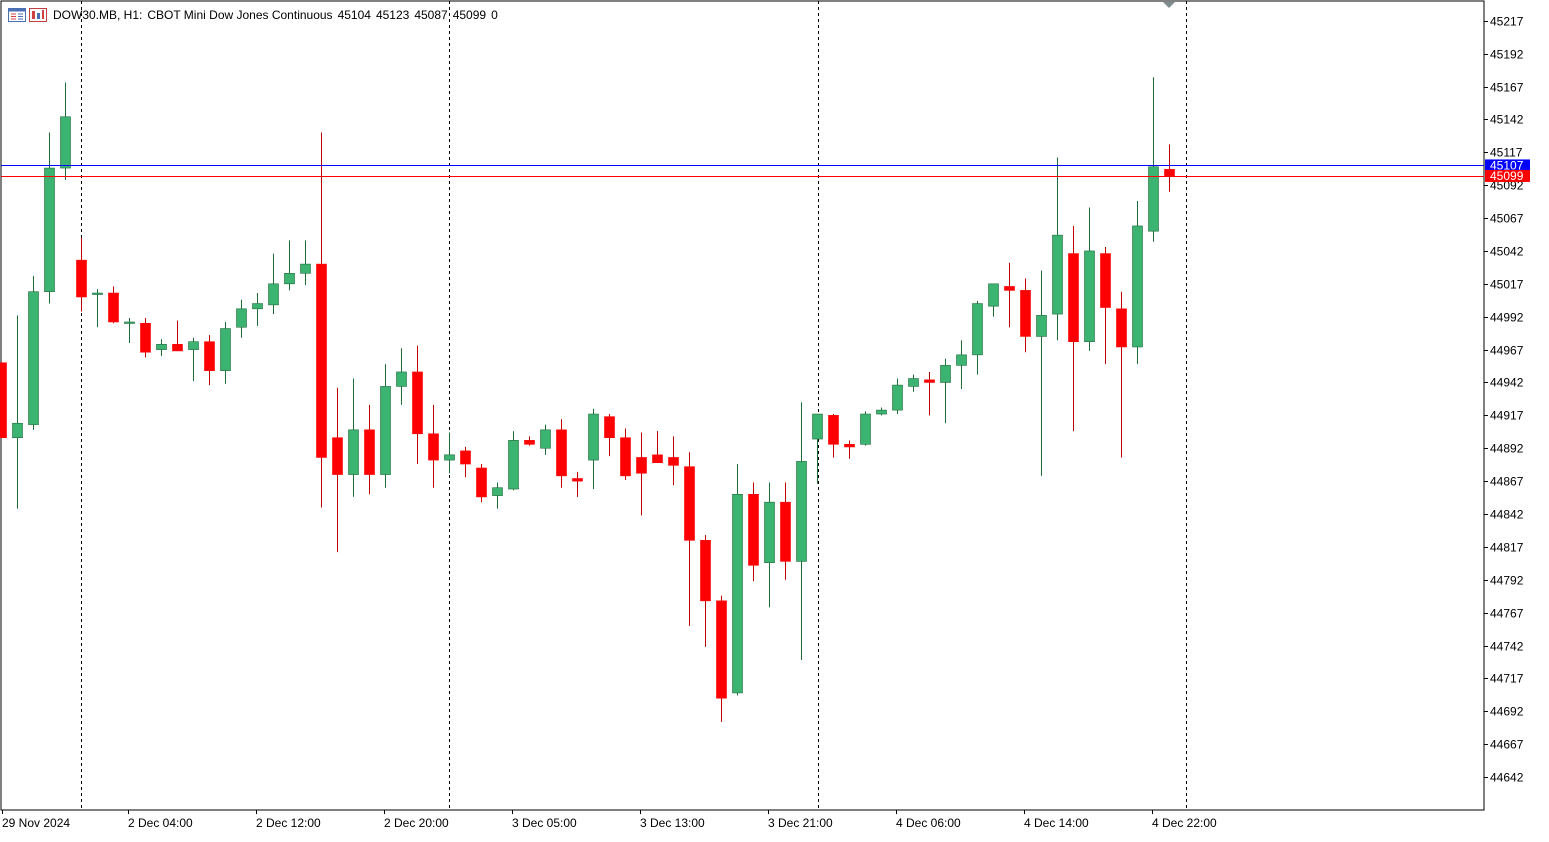 The width and height of the screenshot is (1549, 842). Describe the element at coordinates (1507, 165) in the screenshot. I see `bid-price-label: 45107` at that location.